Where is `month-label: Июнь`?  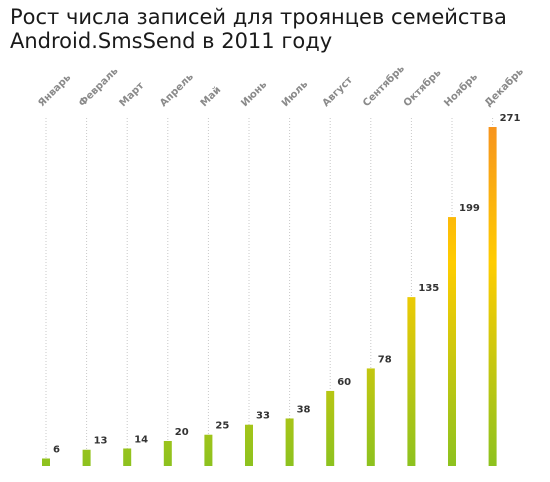
month-label: Июнь is located at coordinates (254, 94).